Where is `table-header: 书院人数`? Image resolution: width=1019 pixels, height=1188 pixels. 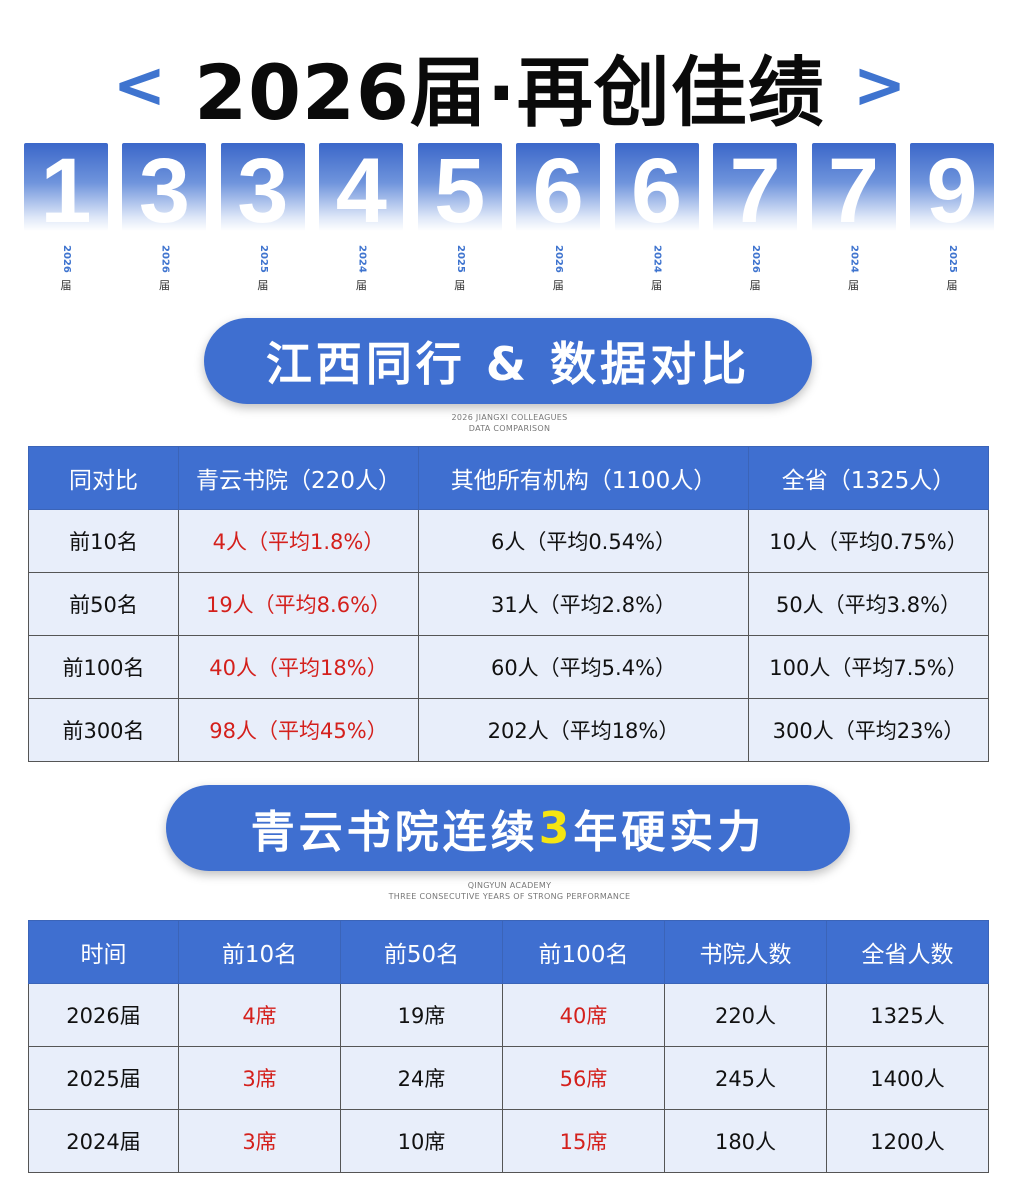 table-header: 书院人数 is located at coordinates (745, 952).